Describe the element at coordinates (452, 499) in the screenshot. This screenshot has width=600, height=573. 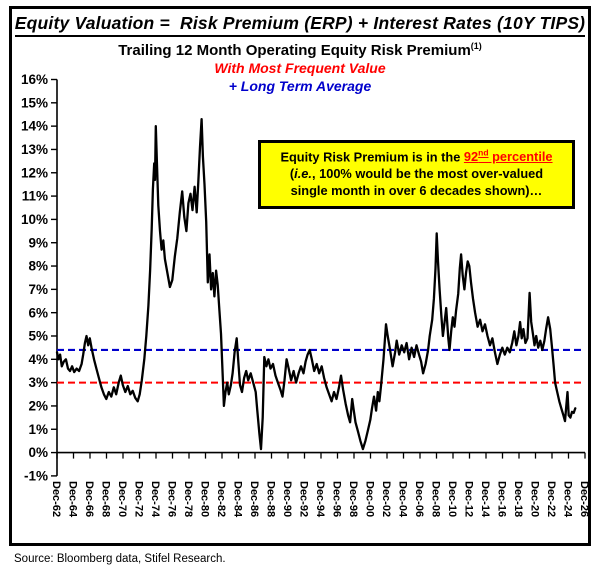
I see `x-tick-label: Dec-10` at that location.